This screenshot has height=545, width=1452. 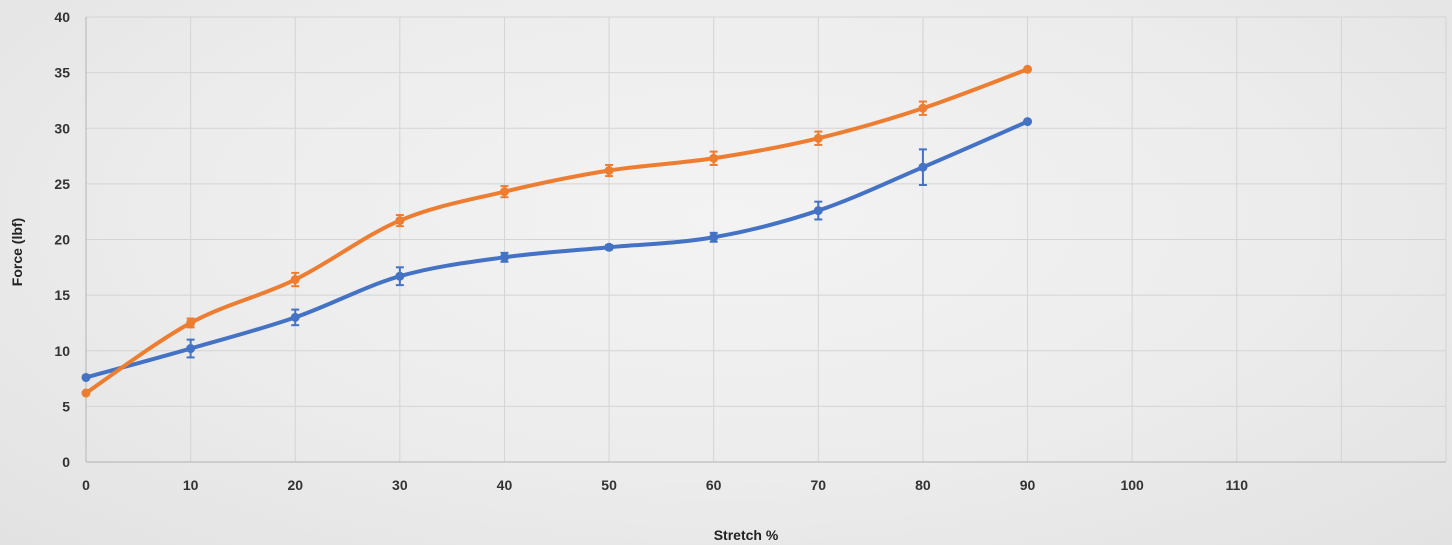 What do you see at coordinates (1132, 485) in the screenshot?
I see `x-tick-label: 100` at bounding box center [1132, 485].